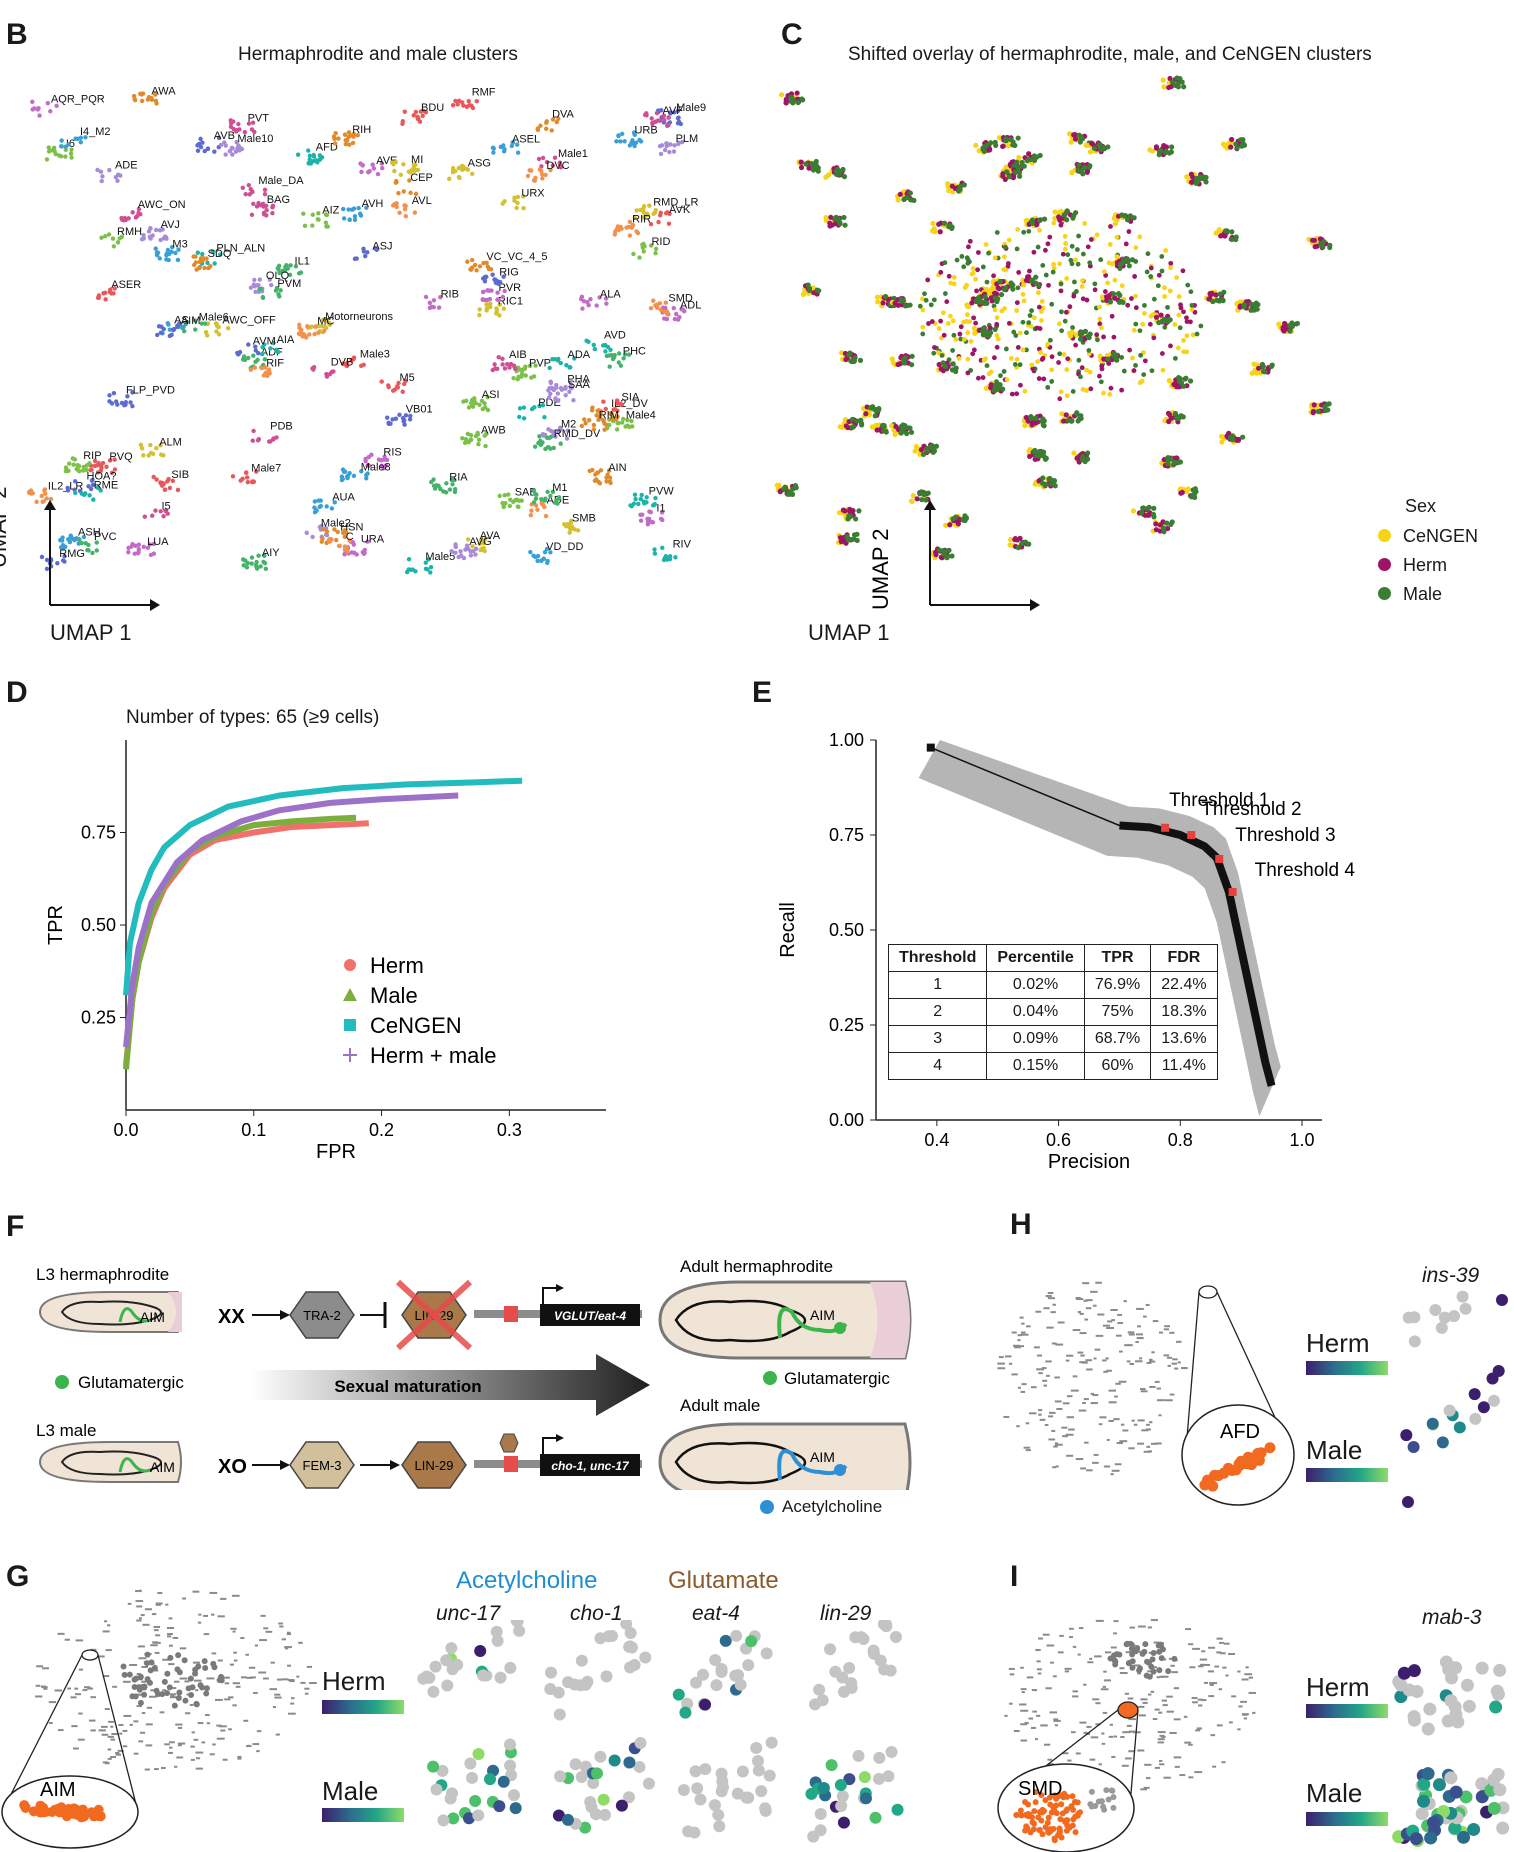  Describe the element at coordinates (421, 178) in the screenshot. I see `cluster-label: CEP` at that location.